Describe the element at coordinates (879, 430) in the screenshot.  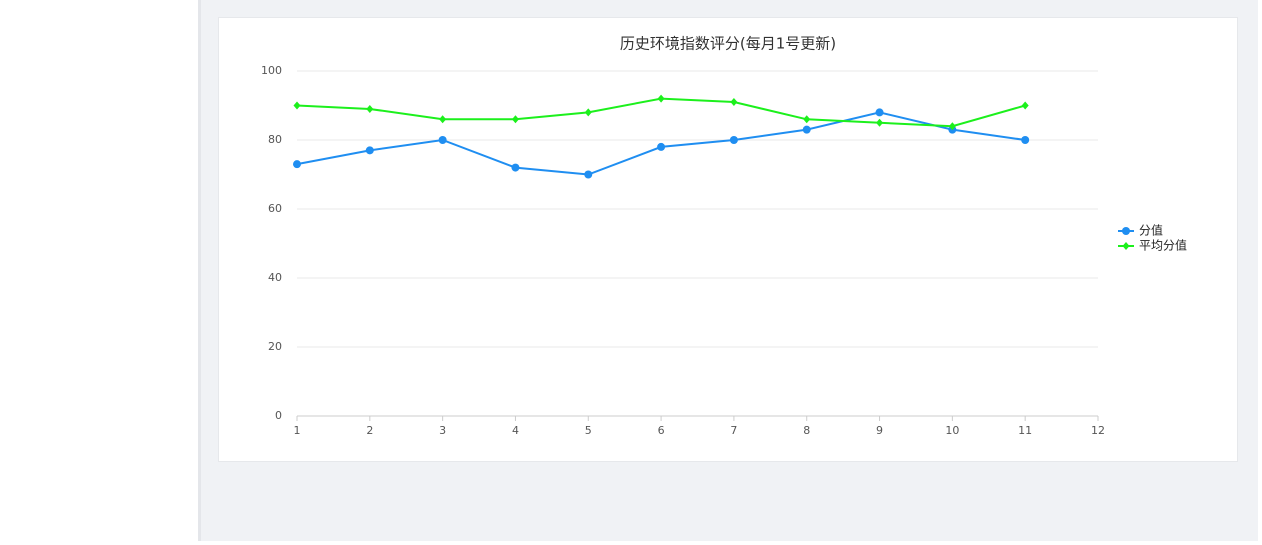
I see `x-tick-label: 9` at that location.